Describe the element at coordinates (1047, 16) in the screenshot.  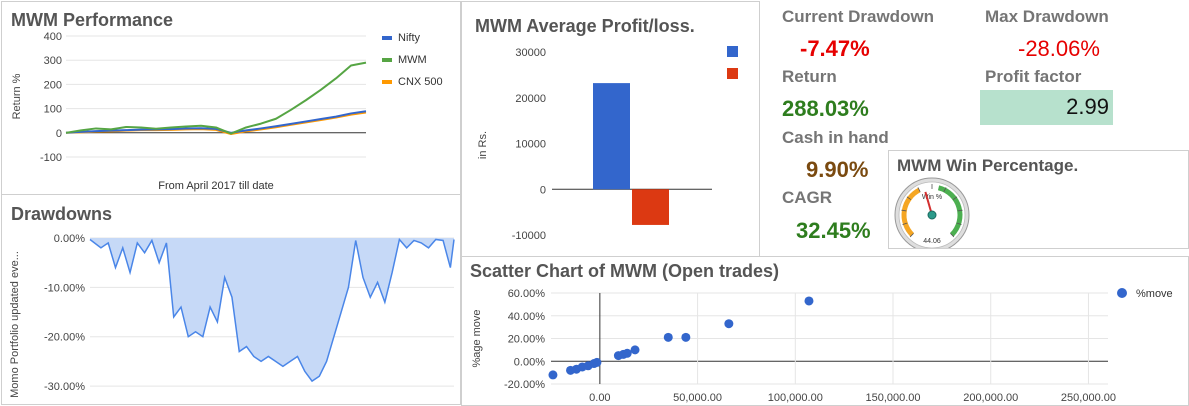
I see `max-drawdown-label: Max Drawdown` at that location.